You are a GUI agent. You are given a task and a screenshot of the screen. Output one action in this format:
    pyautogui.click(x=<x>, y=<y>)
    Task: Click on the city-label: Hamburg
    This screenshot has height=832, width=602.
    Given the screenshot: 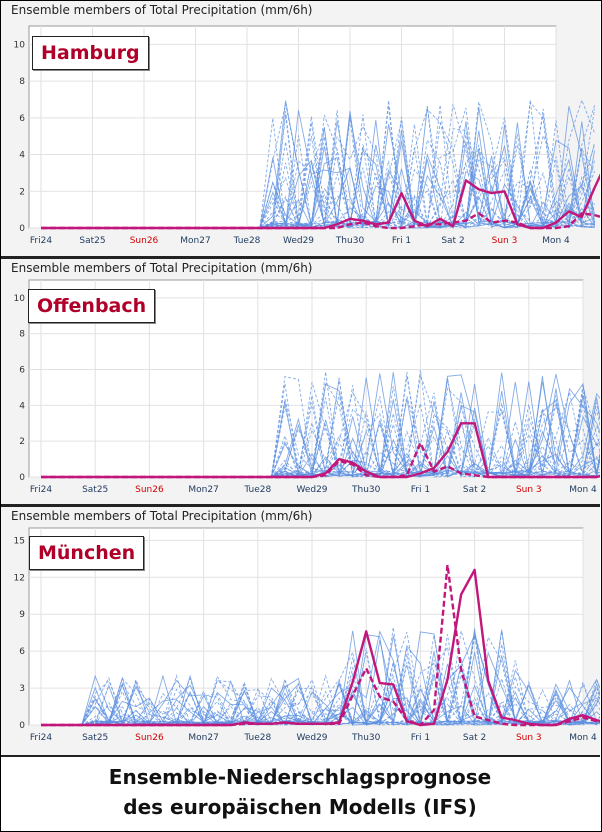 What is the action you would take?
    pyautogui.click(x=90, y=53)
    